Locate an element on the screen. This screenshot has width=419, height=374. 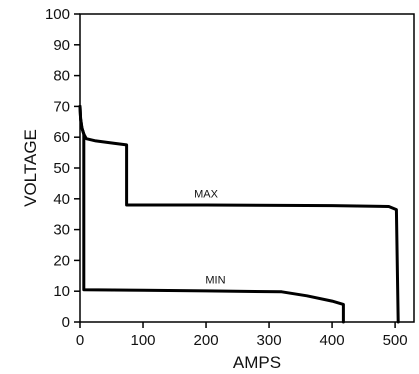
x-tick-label-300: 300 is located at coordinates (269, 340).